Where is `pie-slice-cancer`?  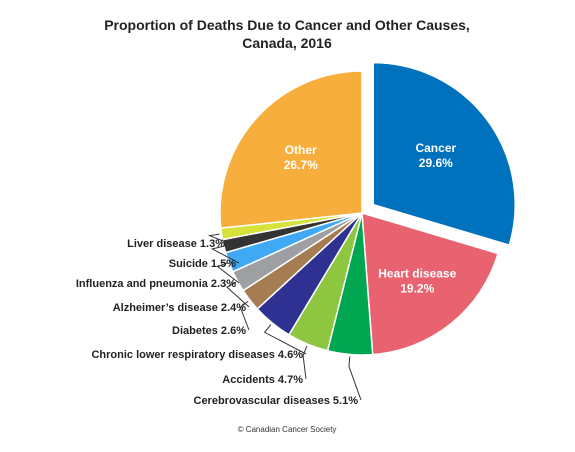
pie-slice-cancer is located at coordinates (444, 154).